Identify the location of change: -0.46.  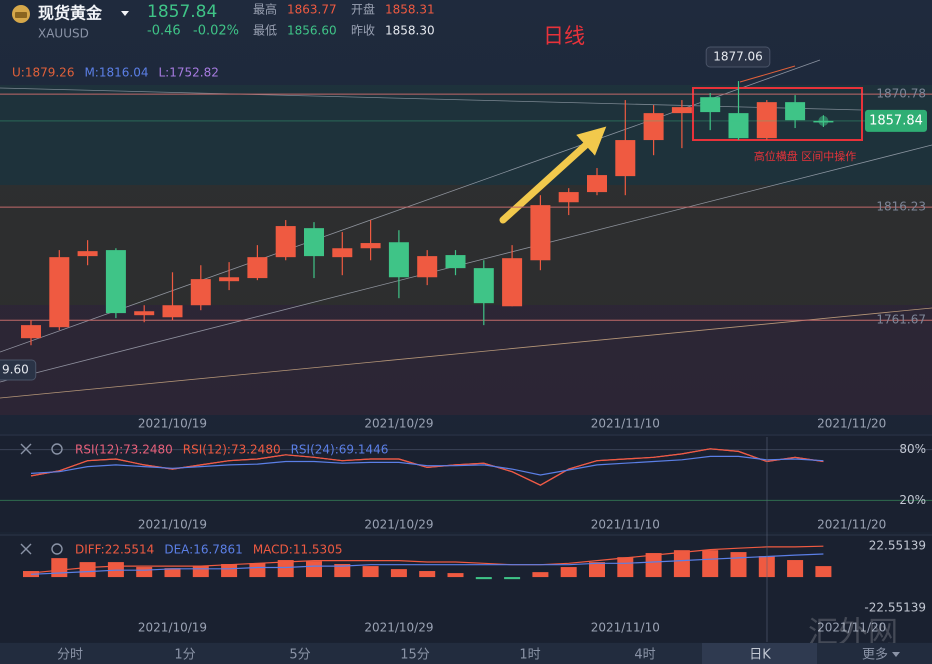
(164, 31).